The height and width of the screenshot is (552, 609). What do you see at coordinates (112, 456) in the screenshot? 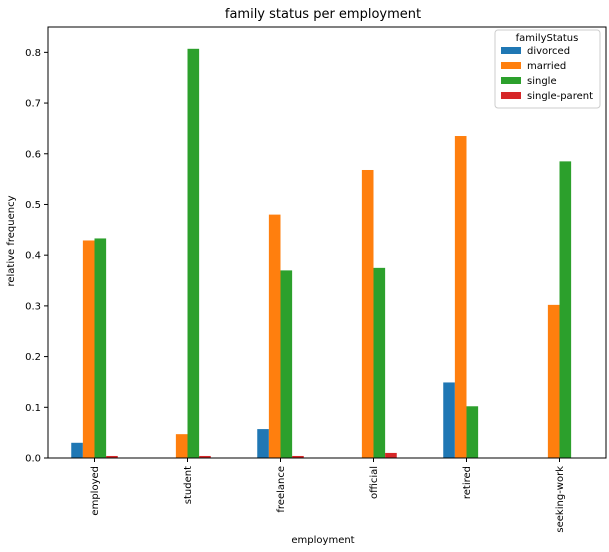
I see `bar-single-parent-employed` at bounding box center [112, 456].